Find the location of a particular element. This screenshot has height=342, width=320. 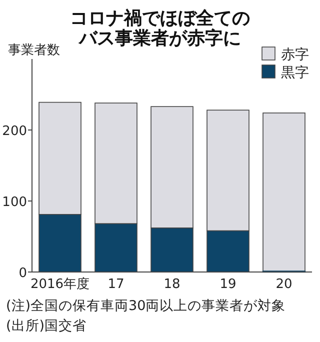

x-tick-label: 20 is located at coordinates (284, 284).